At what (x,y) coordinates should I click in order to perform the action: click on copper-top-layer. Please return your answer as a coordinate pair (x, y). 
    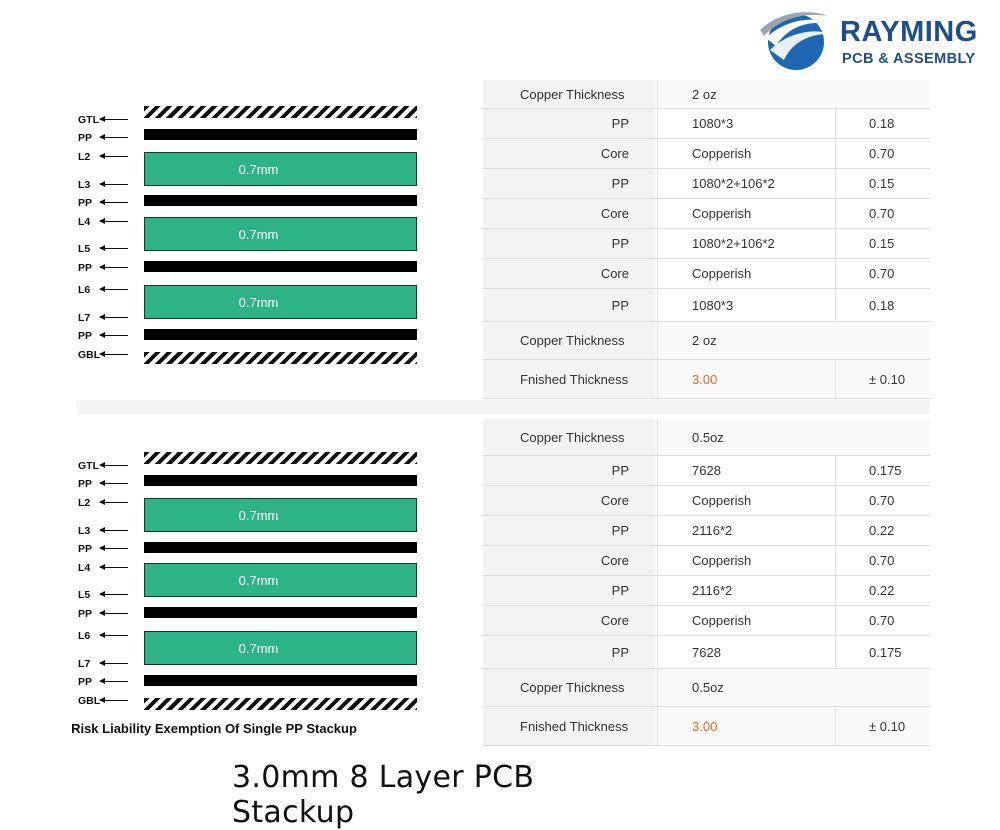
    Looking at the image, I should click on (280, 112).